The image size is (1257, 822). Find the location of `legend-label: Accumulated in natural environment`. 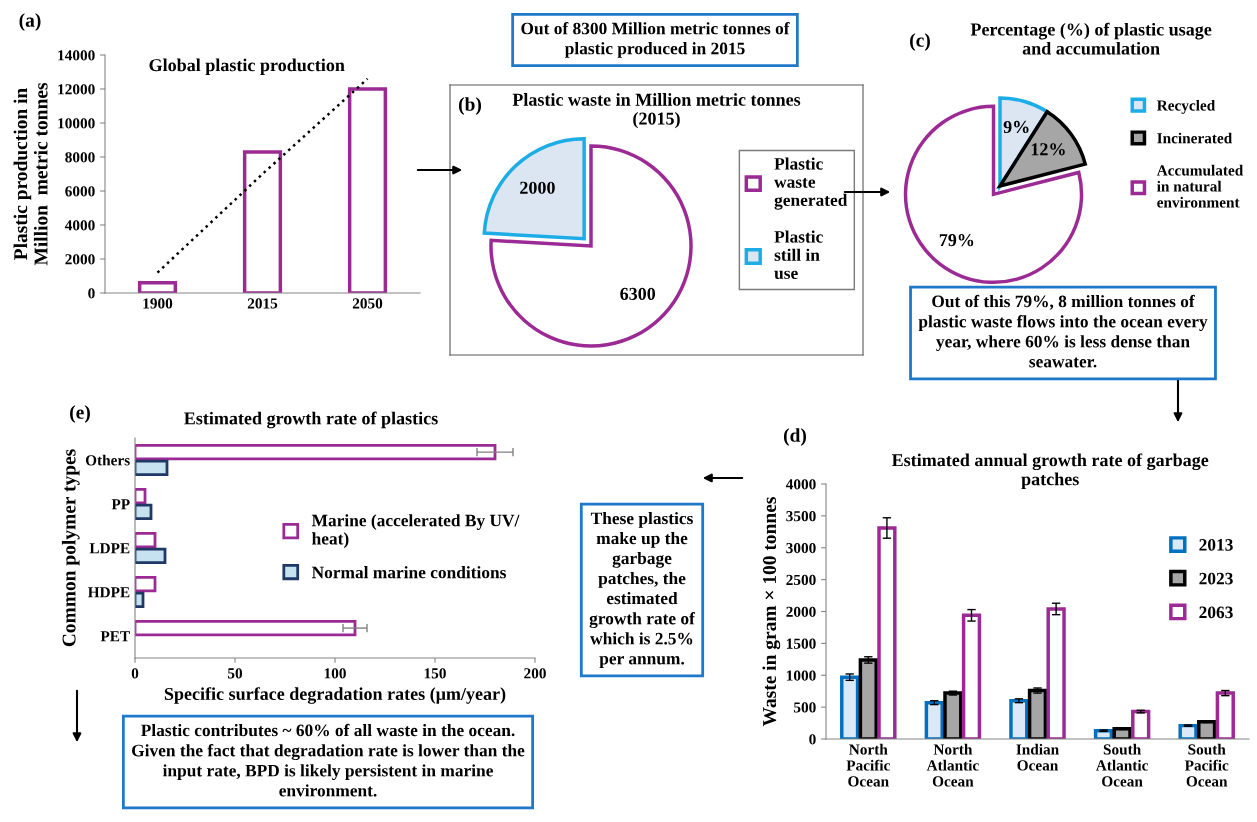

legend-label: Accumulated in natural environment is located at coordinates (1200, 186).